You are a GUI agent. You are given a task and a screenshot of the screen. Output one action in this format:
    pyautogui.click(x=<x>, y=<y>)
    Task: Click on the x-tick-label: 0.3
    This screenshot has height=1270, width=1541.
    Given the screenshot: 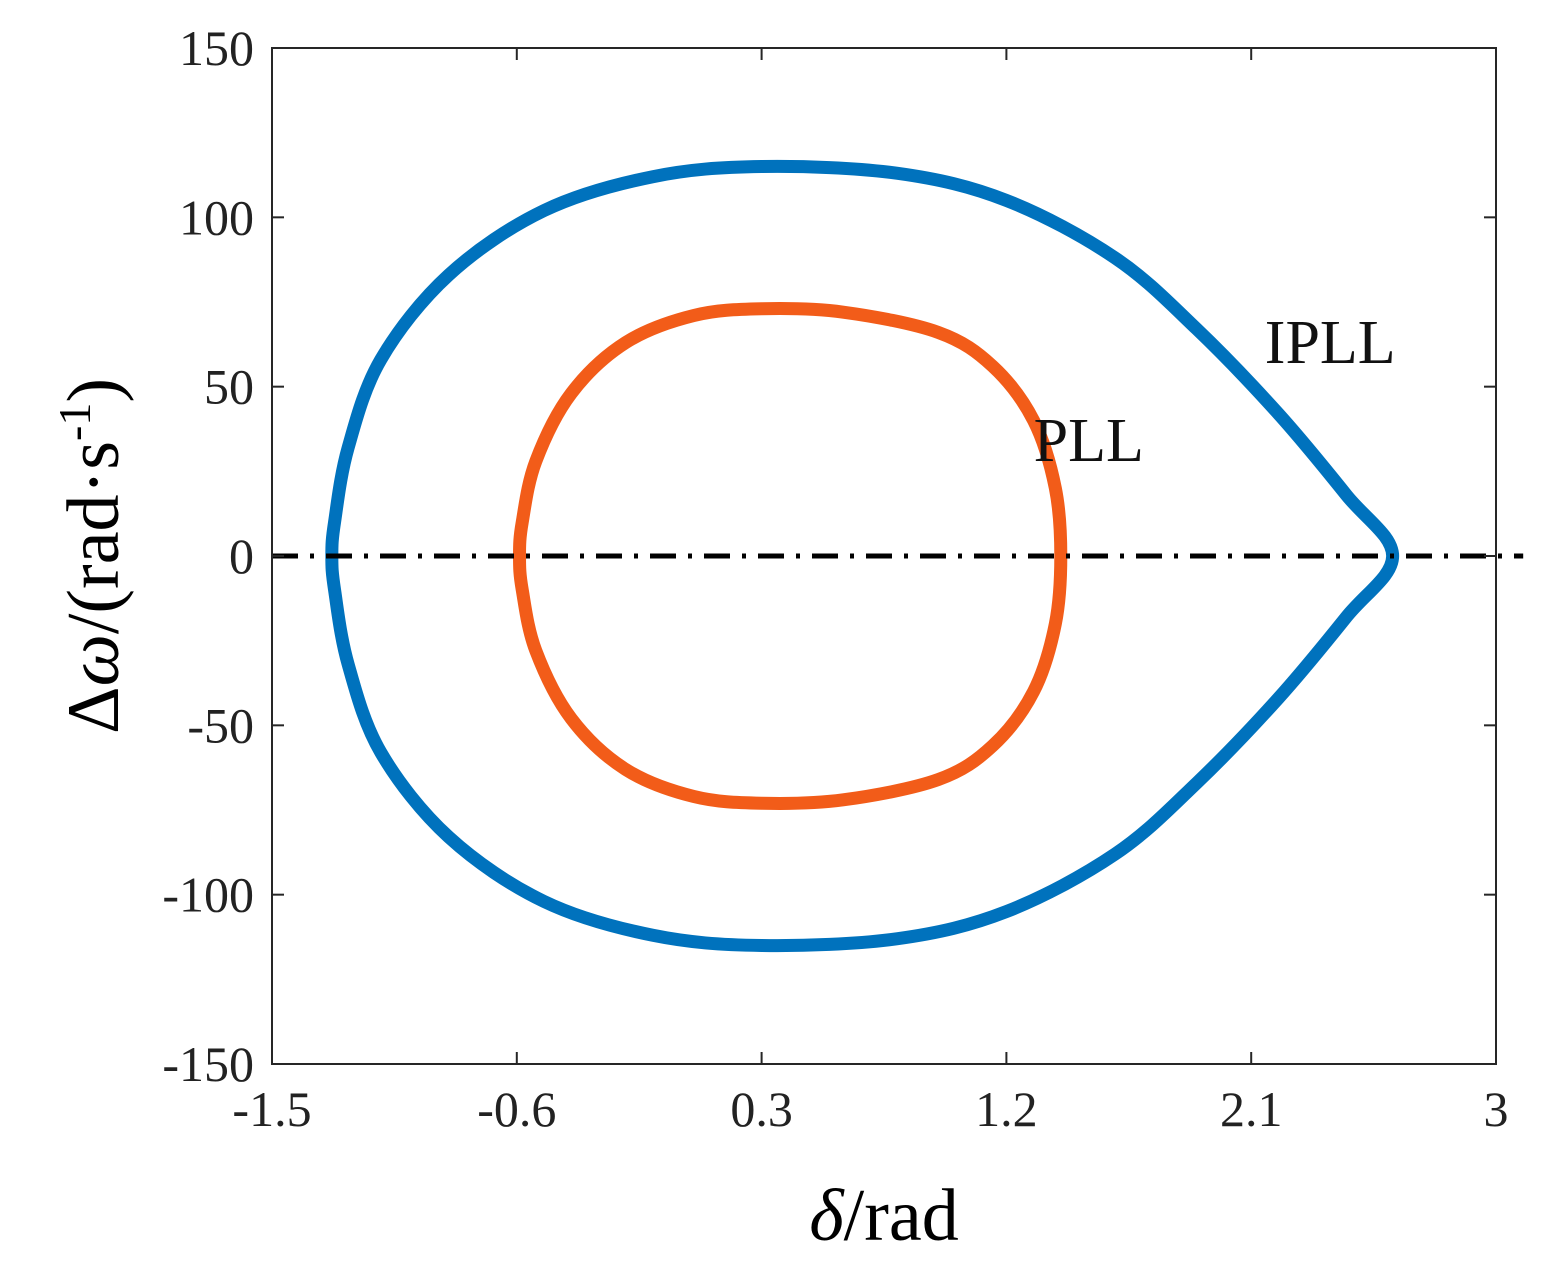 What is the action you would take?
    pyautogui.click(x=761, y=1109)
    